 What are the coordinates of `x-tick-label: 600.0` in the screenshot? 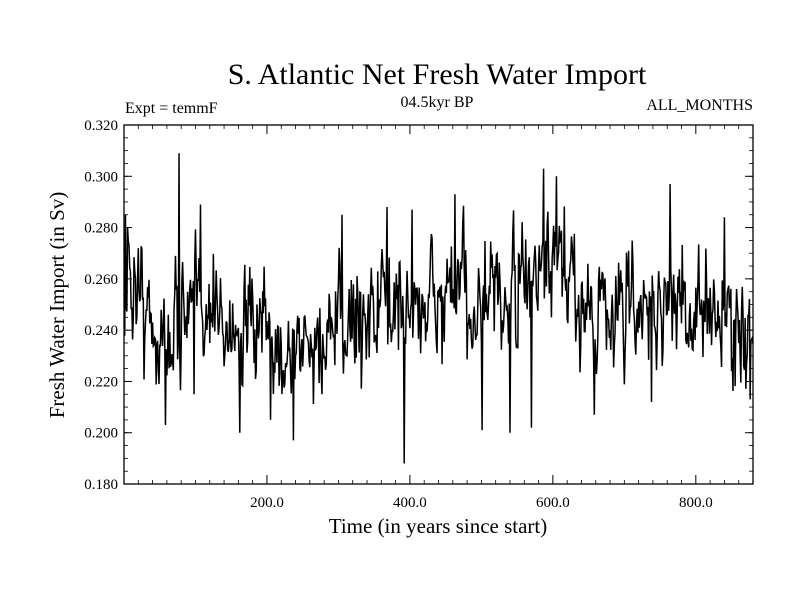 It's located at (553, 503).